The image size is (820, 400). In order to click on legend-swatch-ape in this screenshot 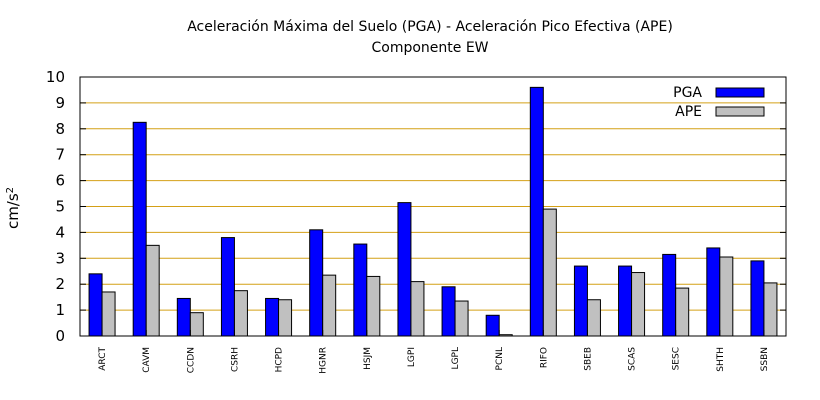, I will do `click(740, 111)`.